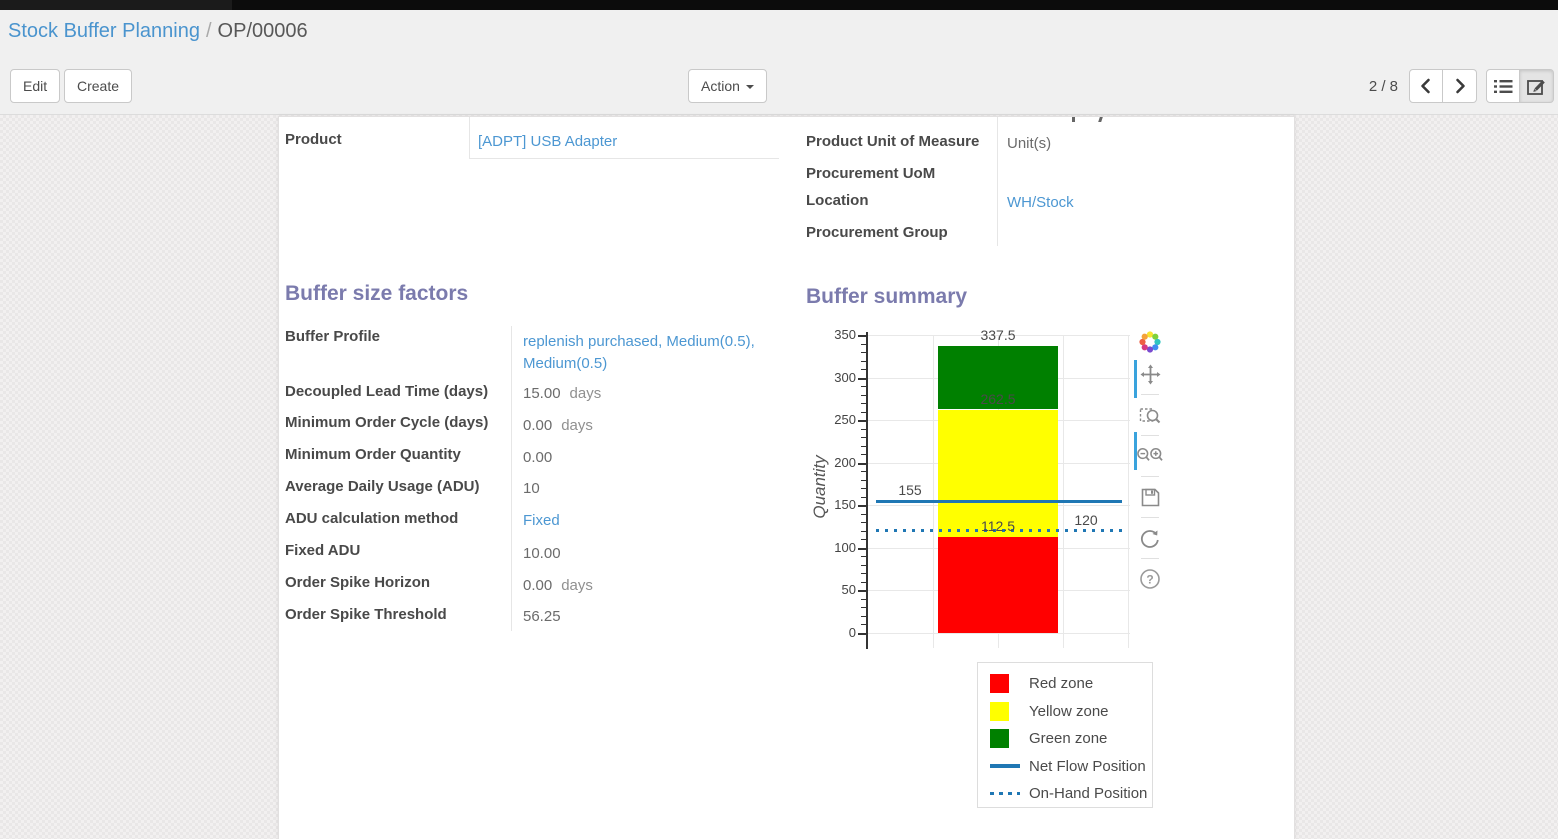  I want to click on form-view-button, so click(1537, 86).